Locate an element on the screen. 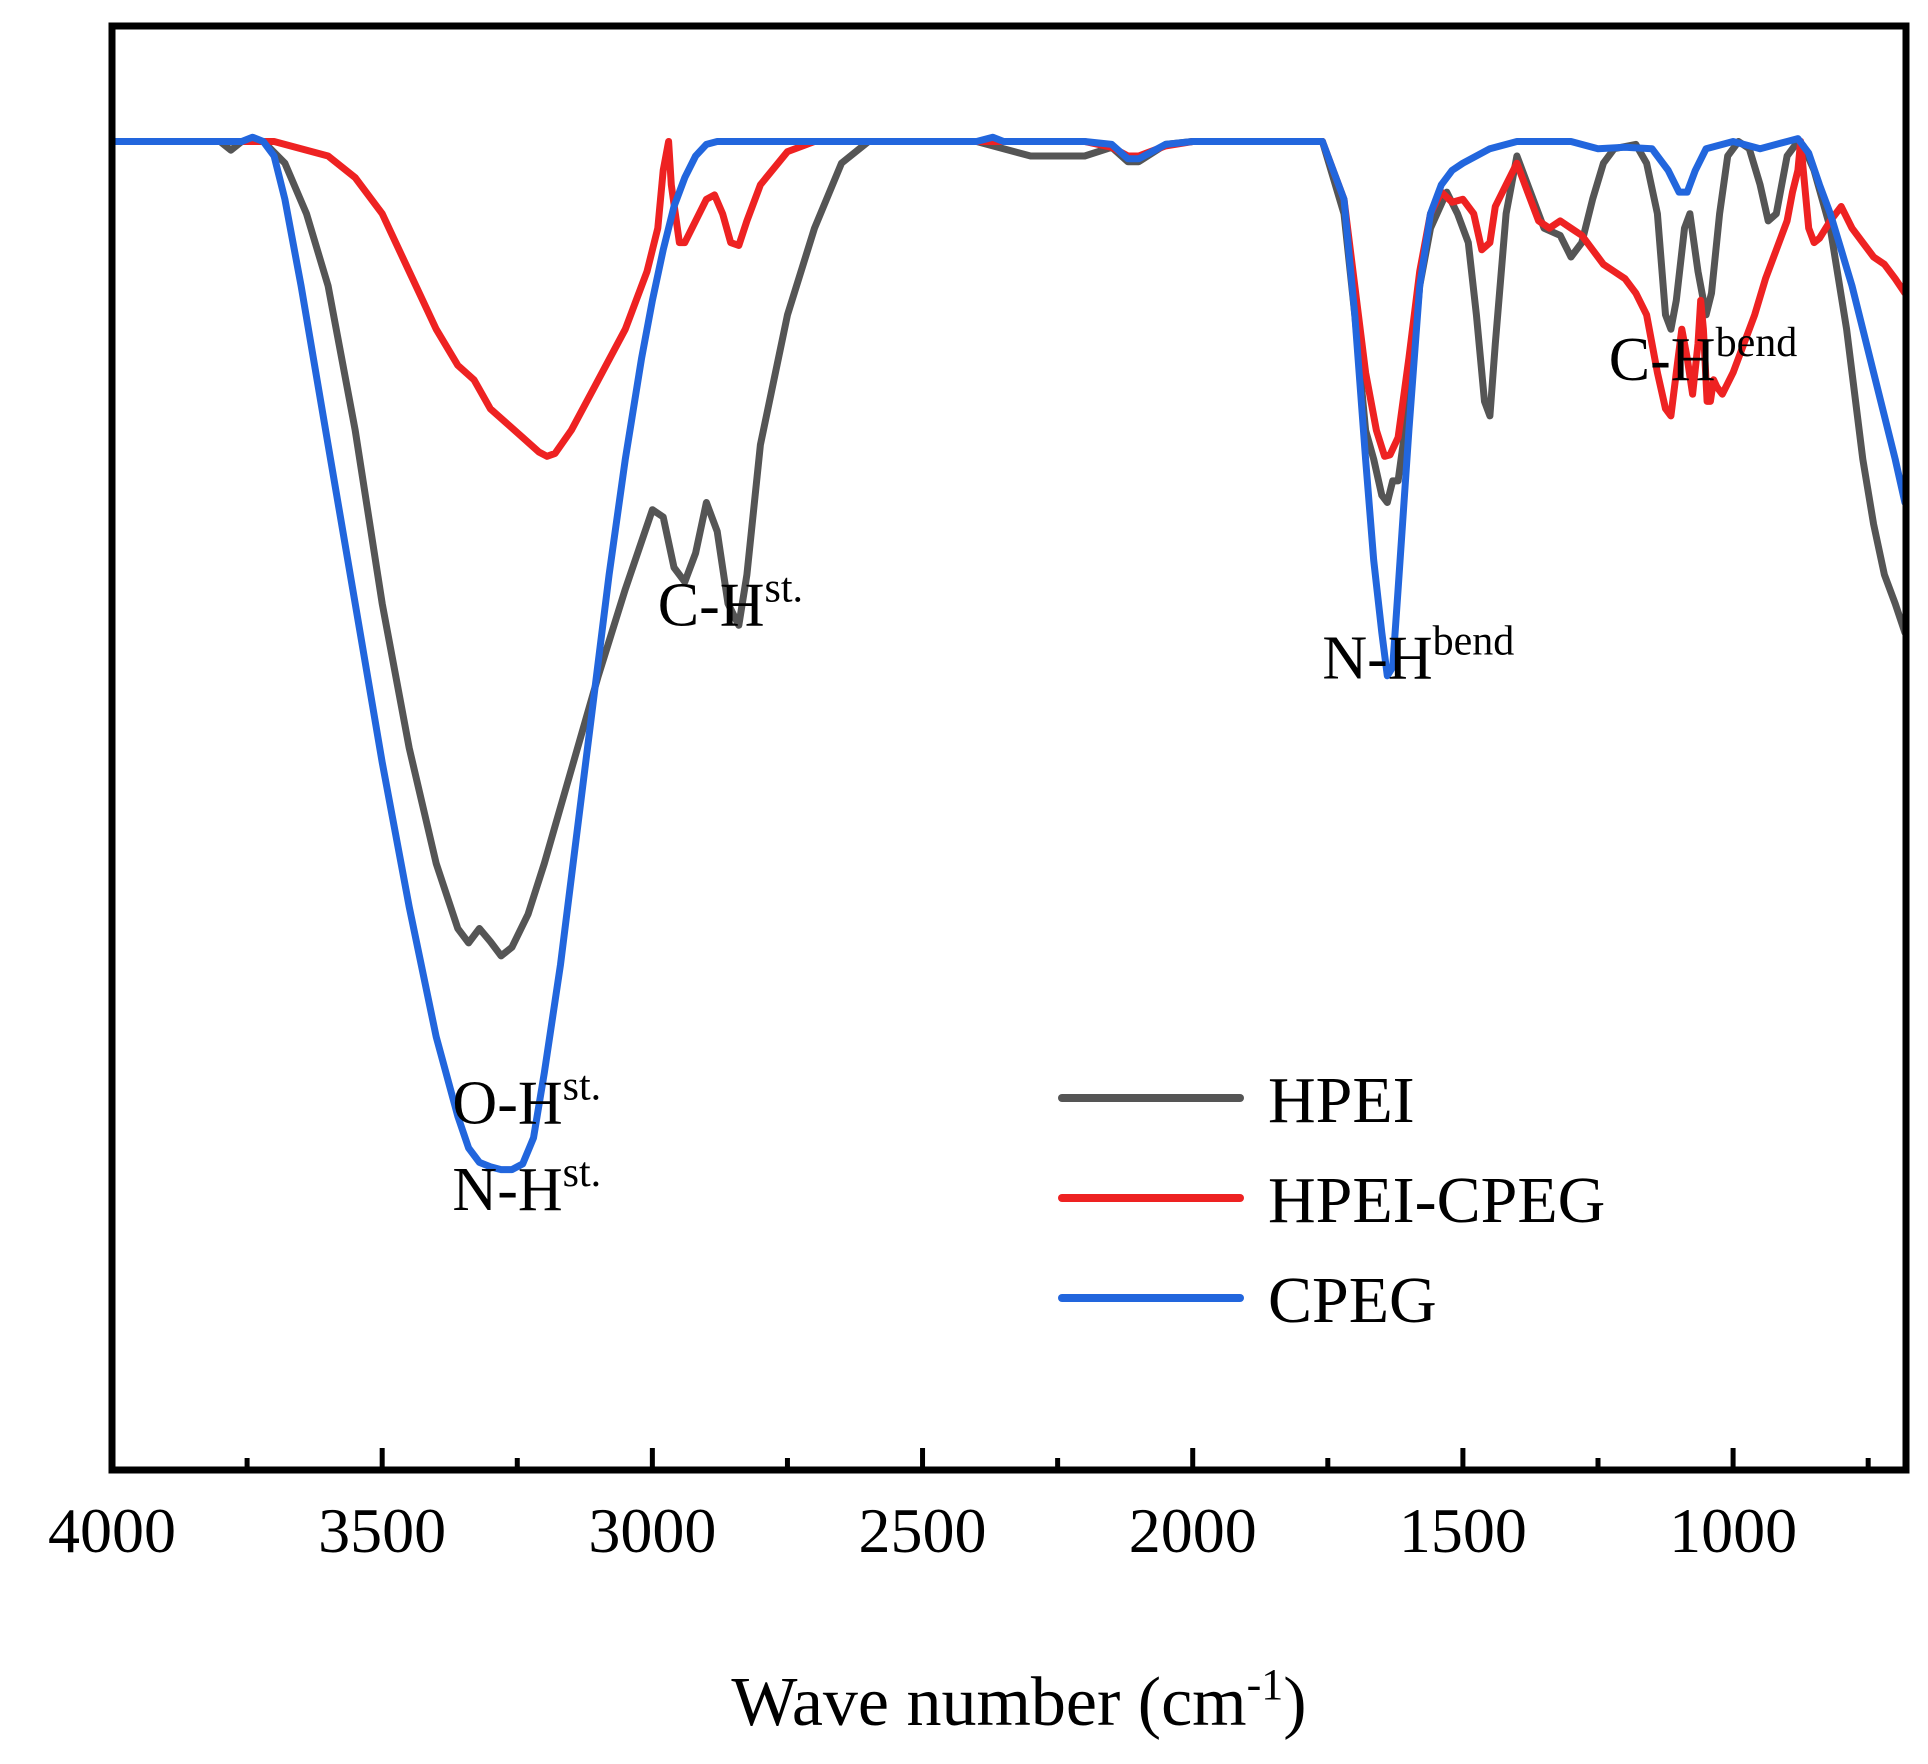  x-axis: 4000 3500 3000 2500 2000 1500 1000 is located at coordinates (959, 1507).